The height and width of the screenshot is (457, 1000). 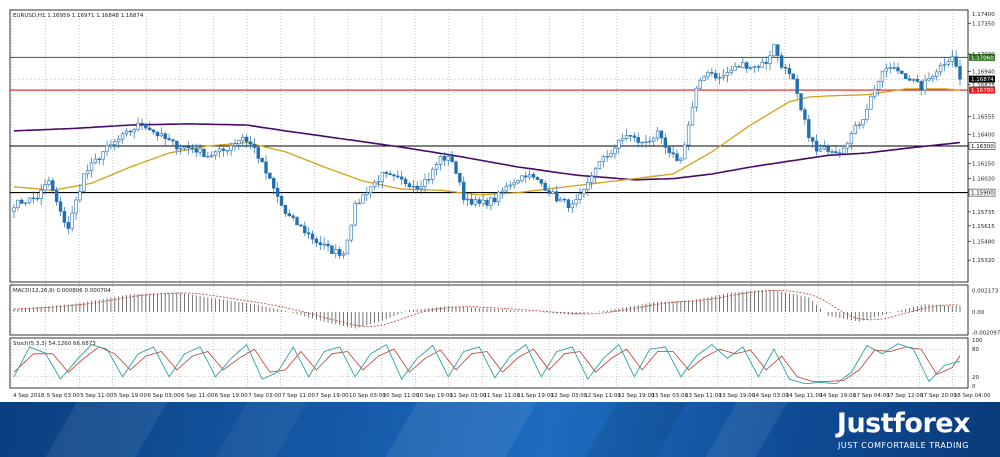 What do you see at coordinates (986, 333) in the screenshot?
I see `macd-tick-label: -0.002097` at bounding box center [986, 333].